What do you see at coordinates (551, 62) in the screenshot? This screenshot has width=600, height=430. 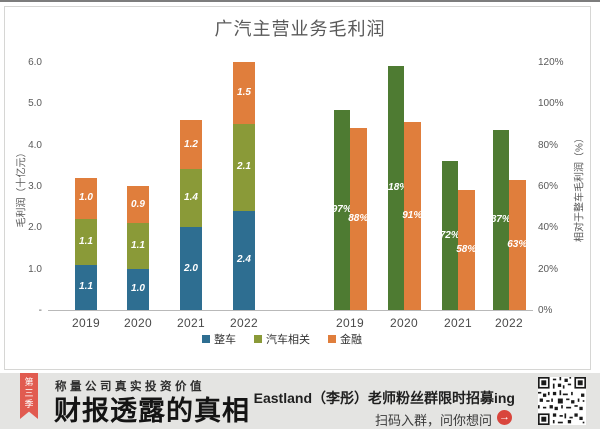 I see `y-tick-label: 120%` at bounding box center [551, 62].